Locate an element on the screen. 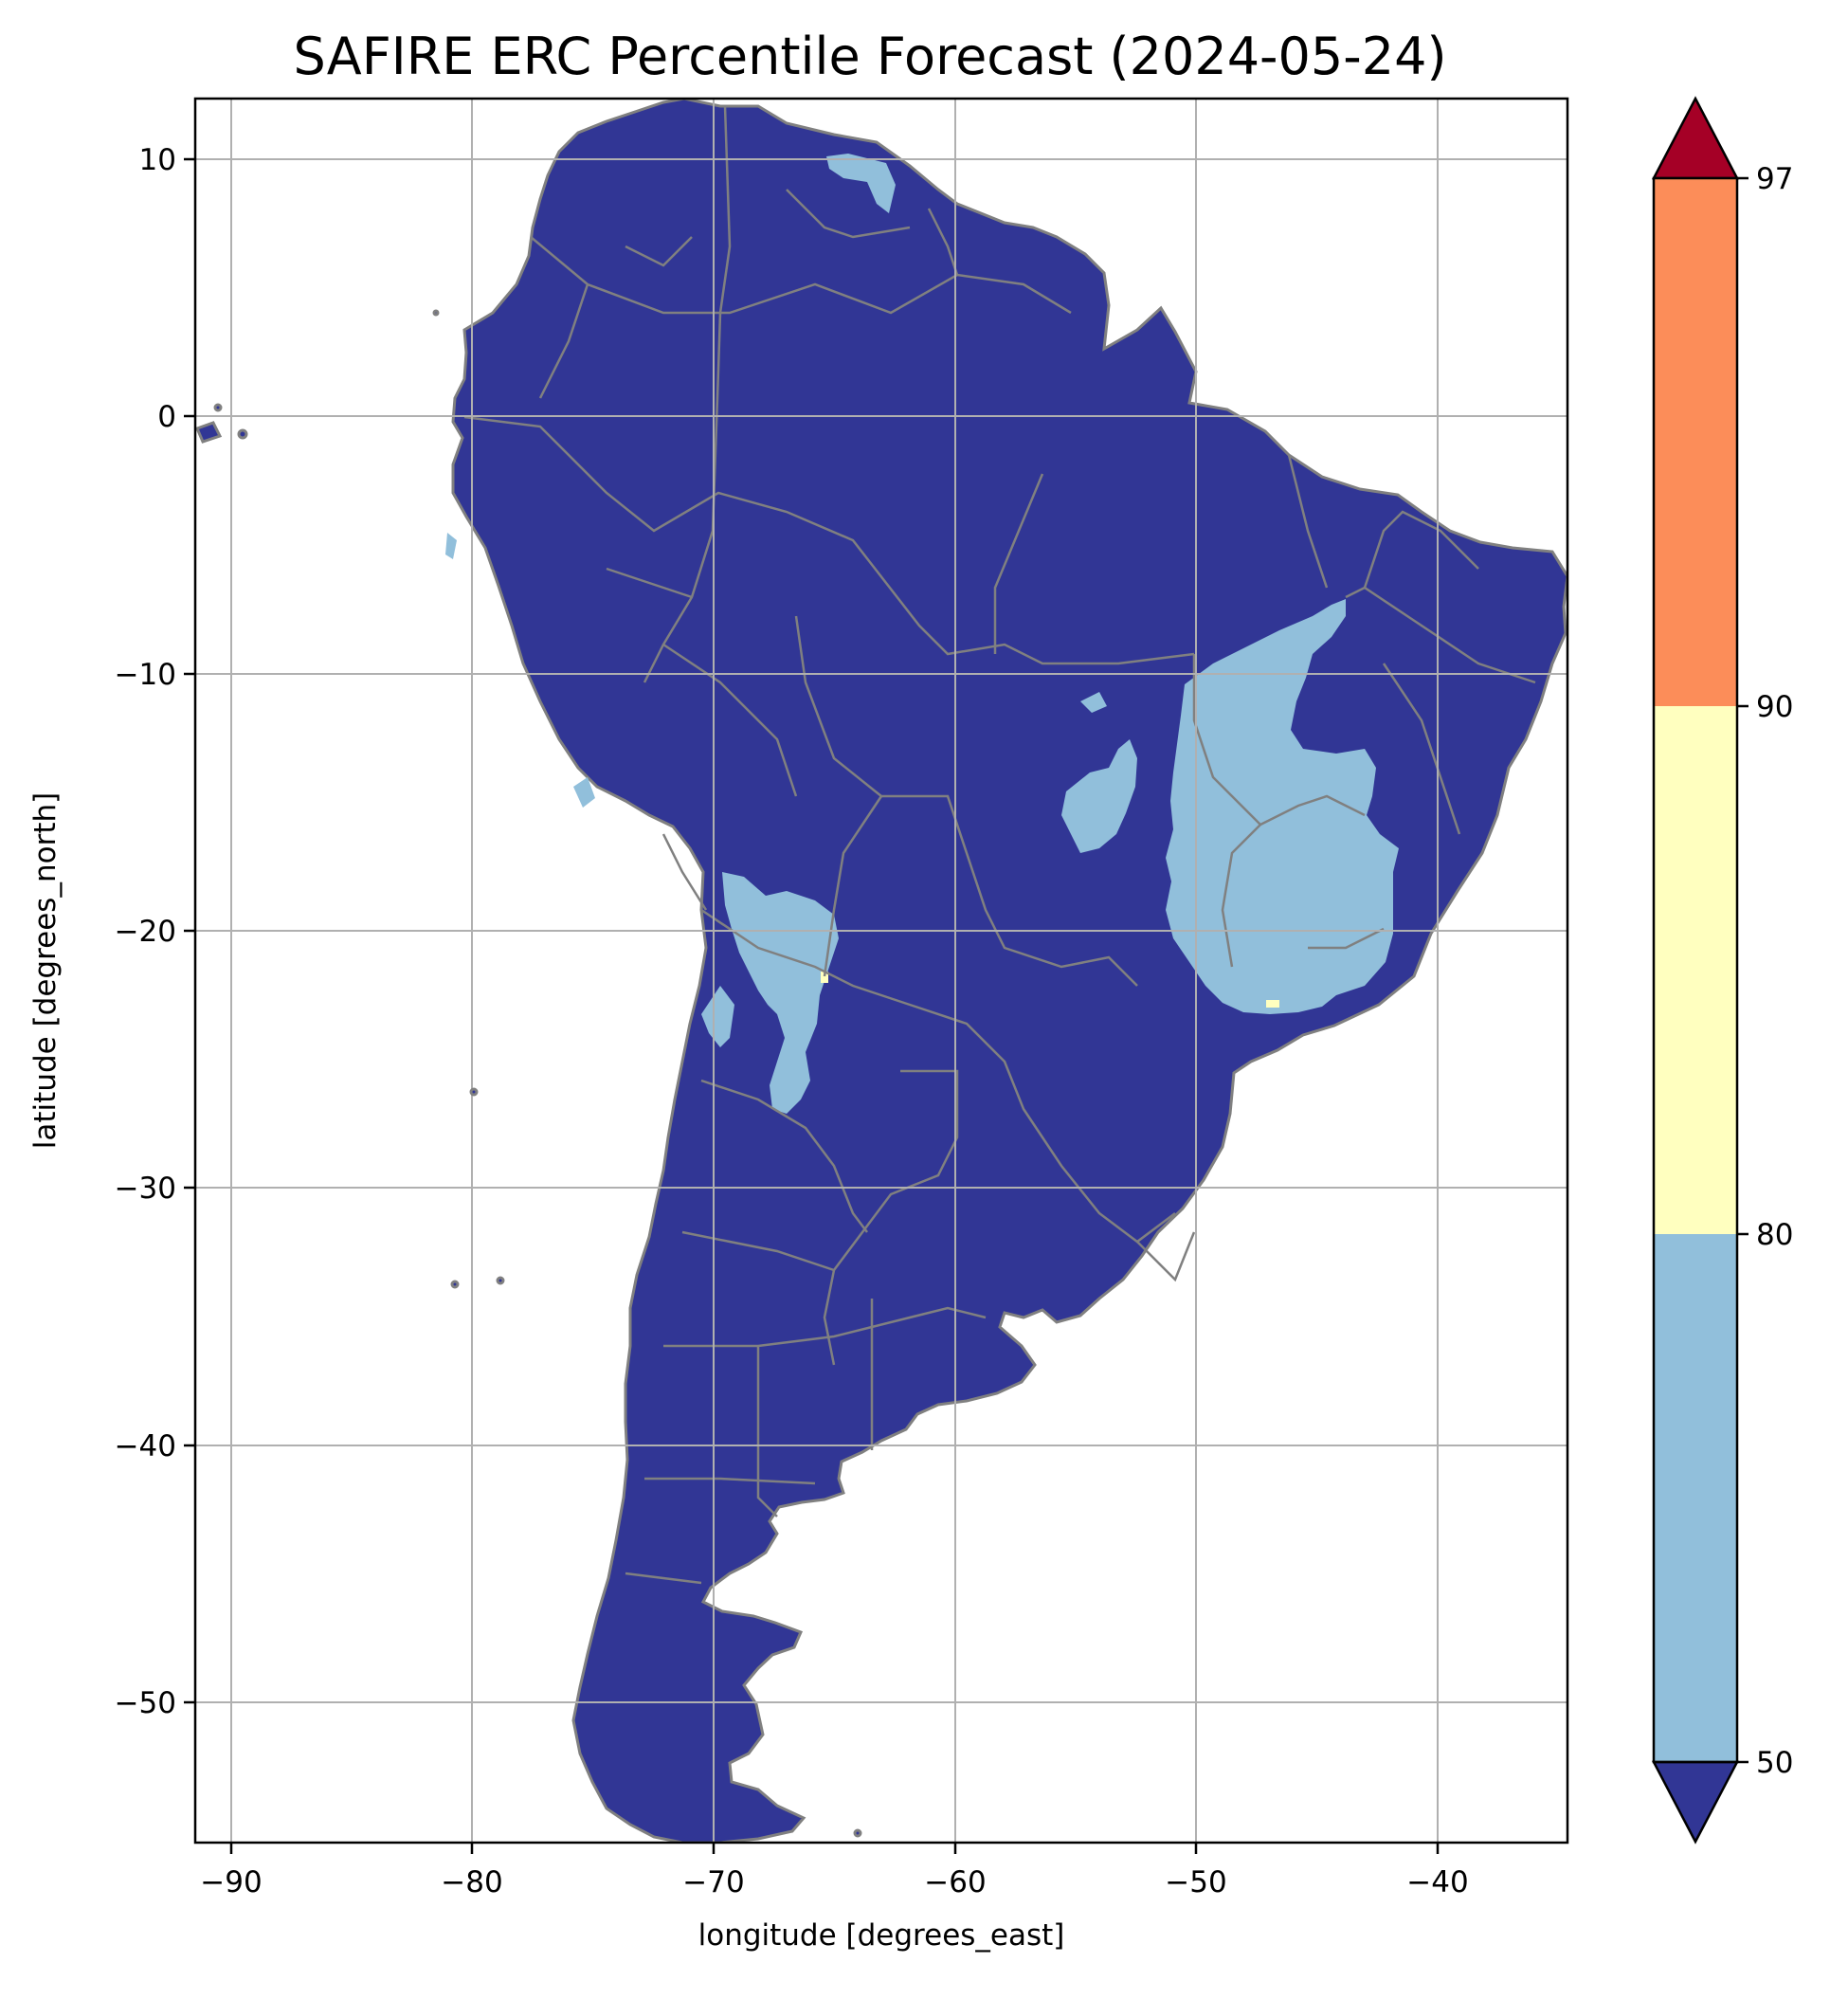 The width and height of the screenshot is (1848, 1999). x-tick-label: −50 is located at coordinates (1195, 1882).